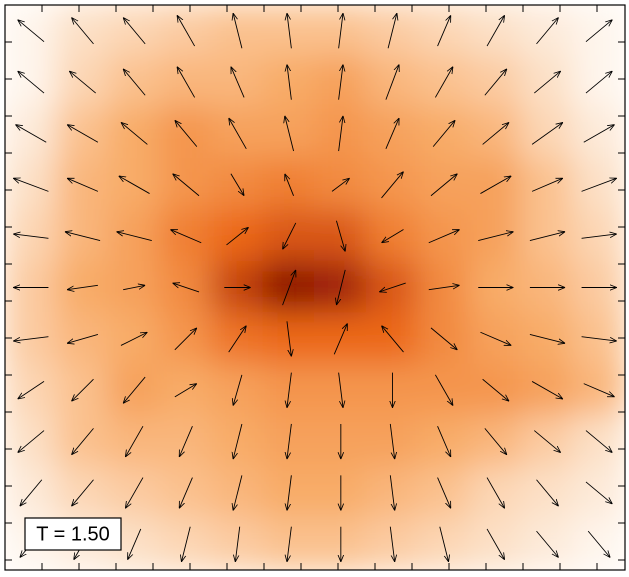 This screenshot has width=629, height=577. I want to click on annotation: T = 1.50, so click(73, 534).